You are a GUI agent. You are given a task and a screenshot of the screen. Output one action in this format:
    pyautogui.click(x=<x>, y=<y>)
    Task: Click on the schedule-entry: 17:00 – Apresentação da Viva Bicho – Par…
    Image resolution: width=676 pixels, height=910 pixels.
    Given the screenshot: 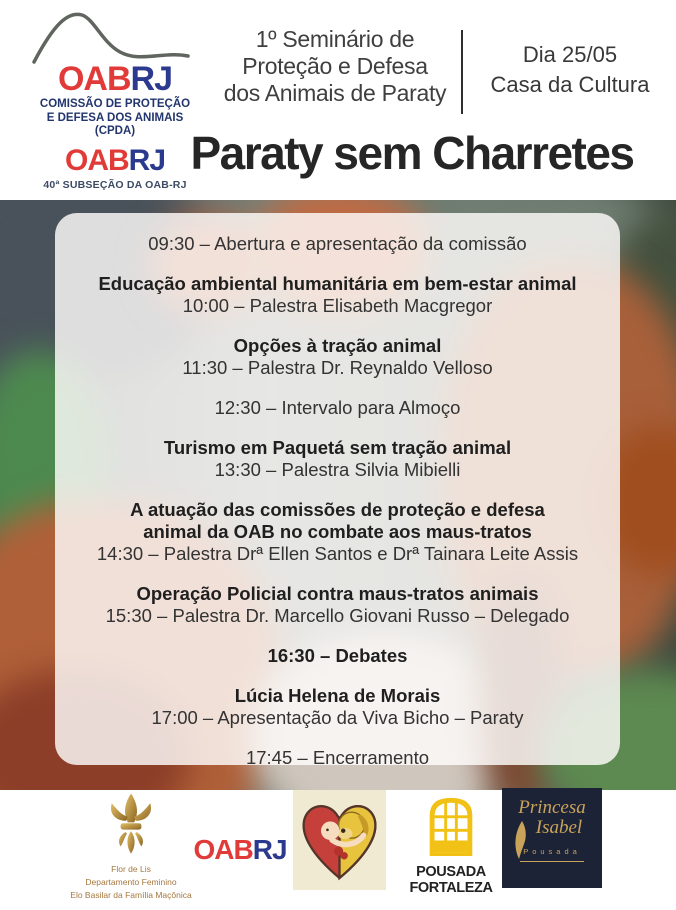 What is the action you would take?
    pyautogui.click(x=337, y=717)
    